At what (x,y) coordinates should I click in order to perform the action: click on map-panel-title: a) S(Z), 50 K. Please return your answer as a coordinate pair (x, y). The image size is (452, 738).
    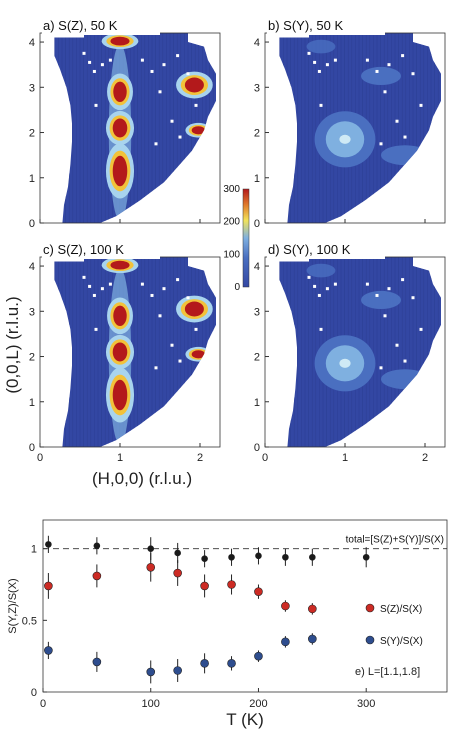
    Looking at the image, I should click on (80, 25).